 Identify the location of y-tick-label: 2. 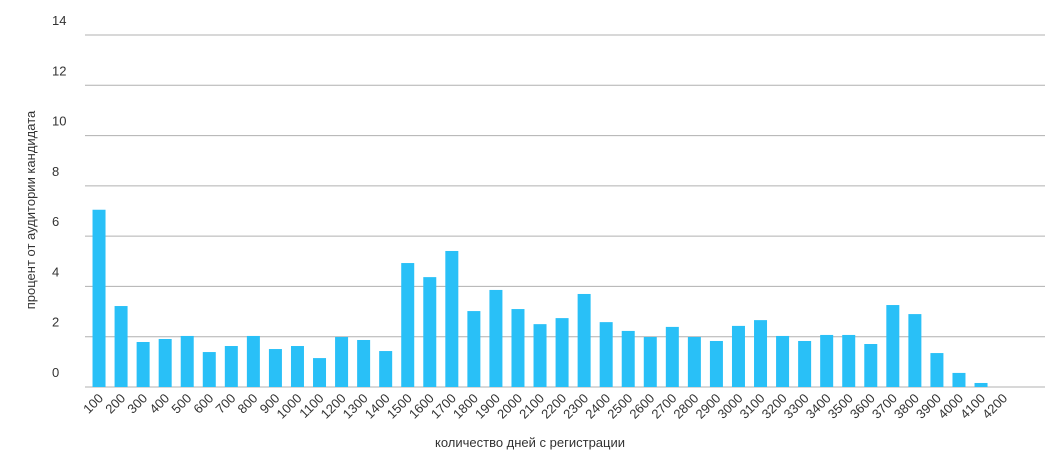
(55, 322).